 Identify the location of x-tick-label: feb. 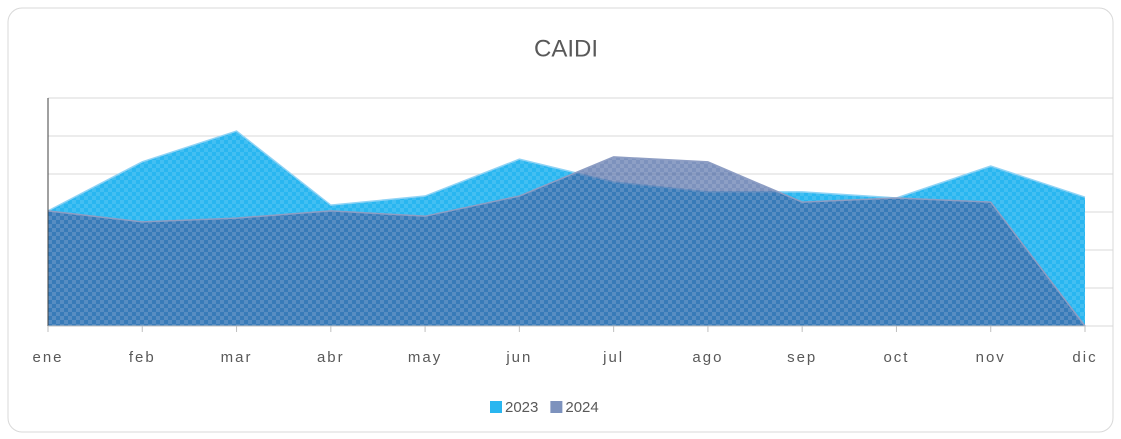
(142, 357).